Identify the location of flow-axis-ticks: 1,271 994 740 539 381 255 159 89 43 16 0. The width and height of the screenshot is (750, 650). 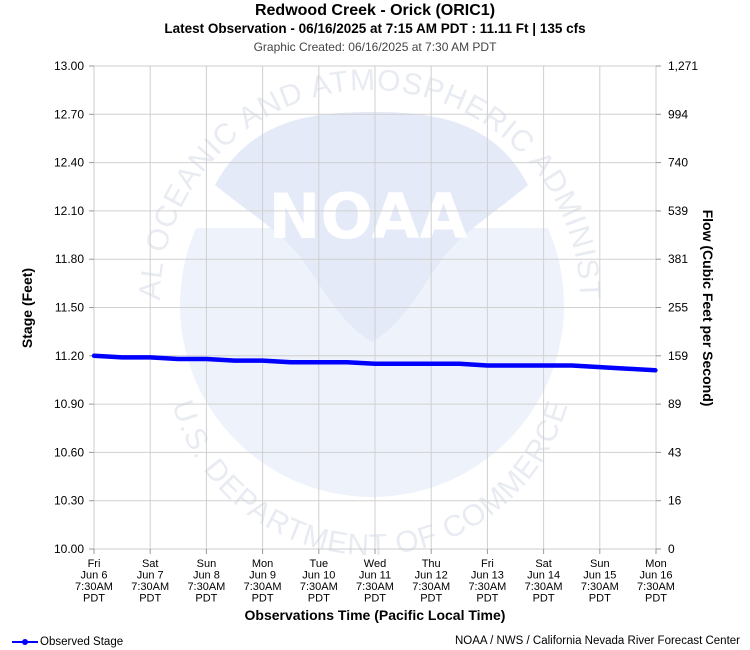
(677, 307).